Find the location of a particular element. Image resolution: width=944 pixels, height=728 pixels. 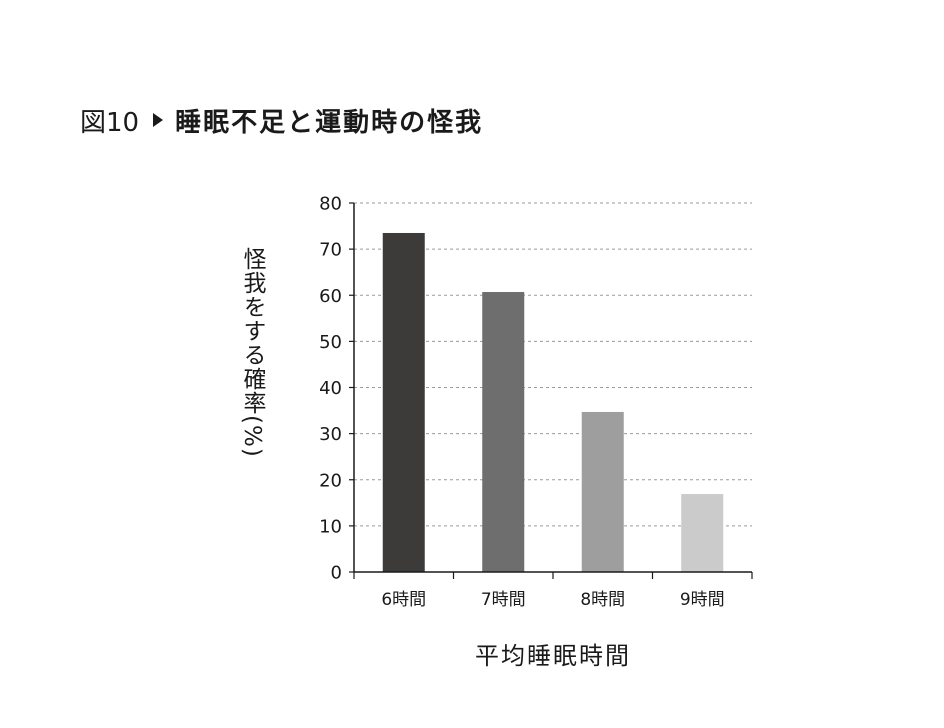

y-tick-label: 10 is located at coordinates (330, 526).